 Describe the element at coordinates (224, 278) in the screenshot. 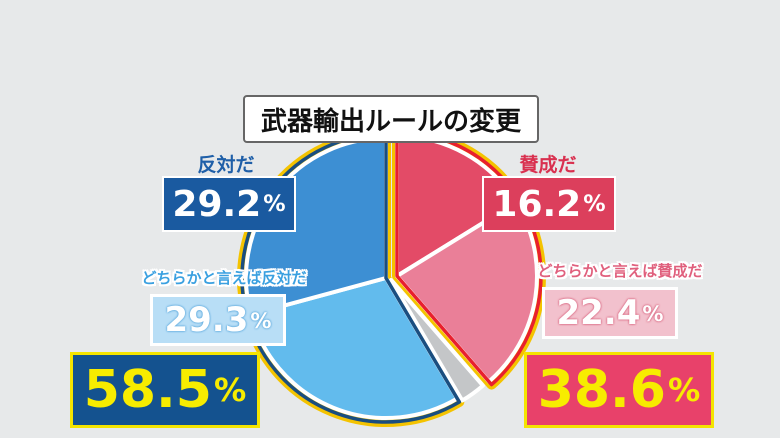

I see `label-lean-oppose: どちらかと言えば反対だ` at that location.